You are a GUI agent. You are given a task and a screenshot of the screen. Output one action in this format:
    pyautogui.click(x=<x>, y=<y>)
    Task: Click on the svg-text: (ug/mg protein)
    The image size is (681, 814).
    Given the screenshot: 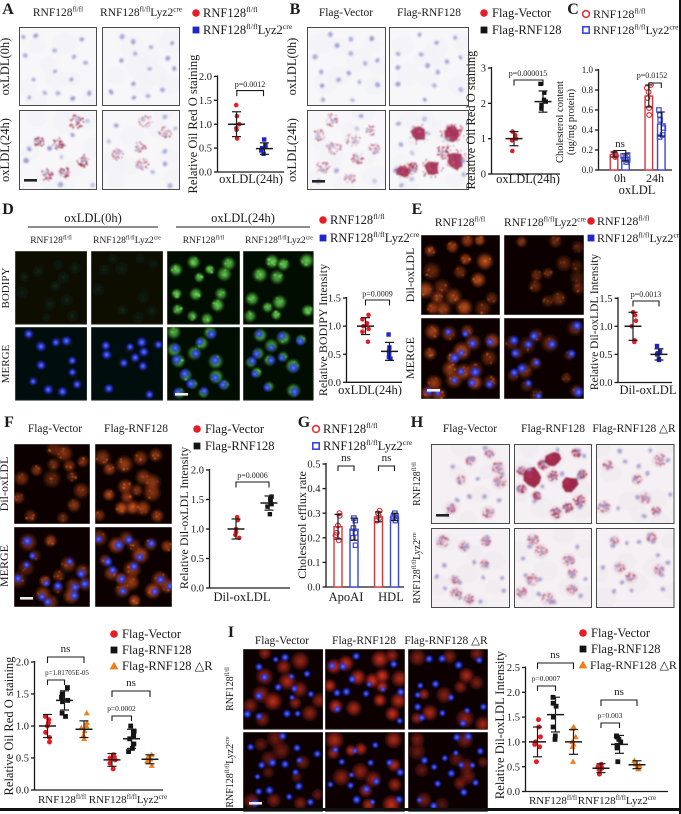 What is the action you would take?
    pyautogui.click(x=571, y=121)
    